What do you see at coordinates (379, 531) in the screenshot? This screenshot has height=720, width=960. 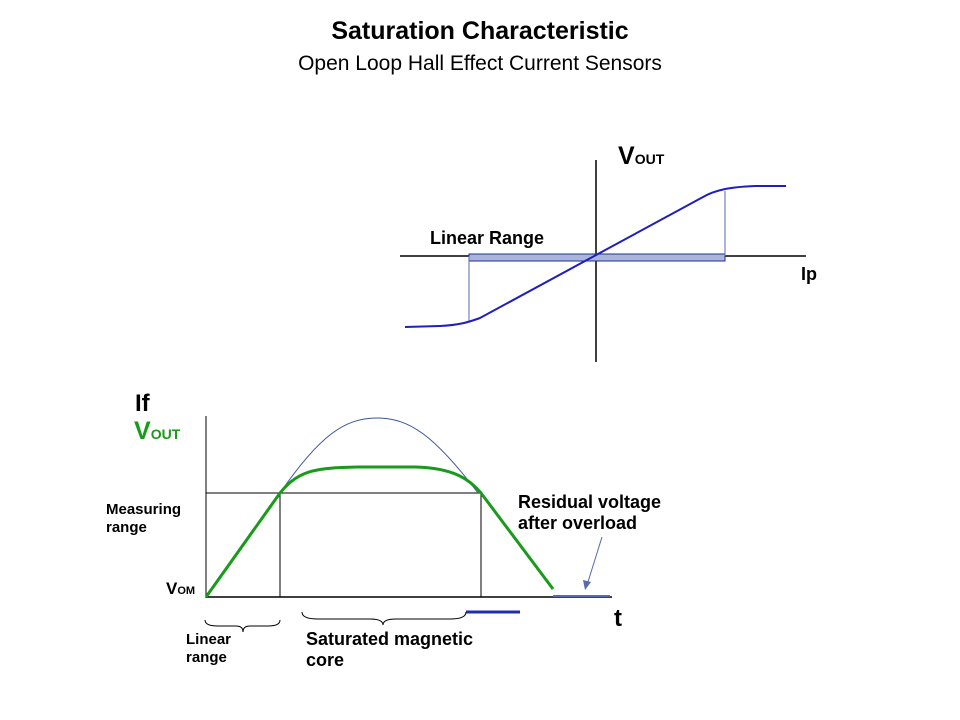 I see `vout-curve` at bounding box center [379, 531].